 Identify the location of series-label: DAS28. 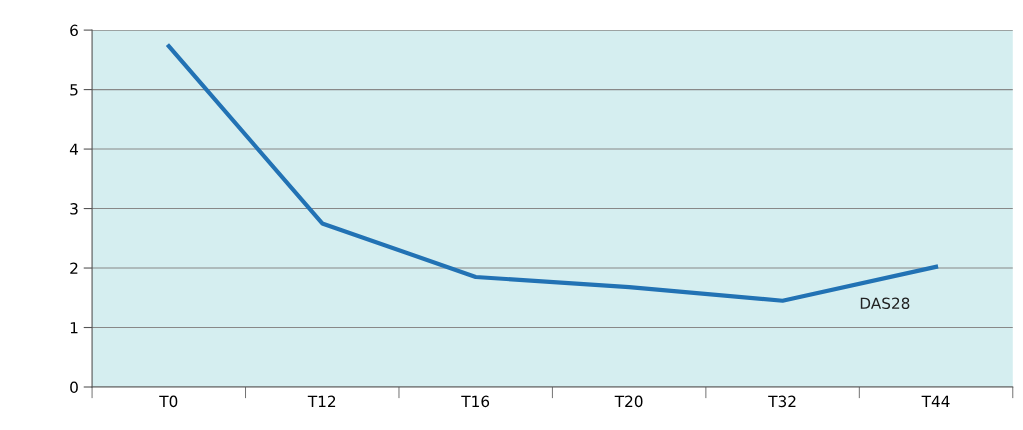
(885, 303).